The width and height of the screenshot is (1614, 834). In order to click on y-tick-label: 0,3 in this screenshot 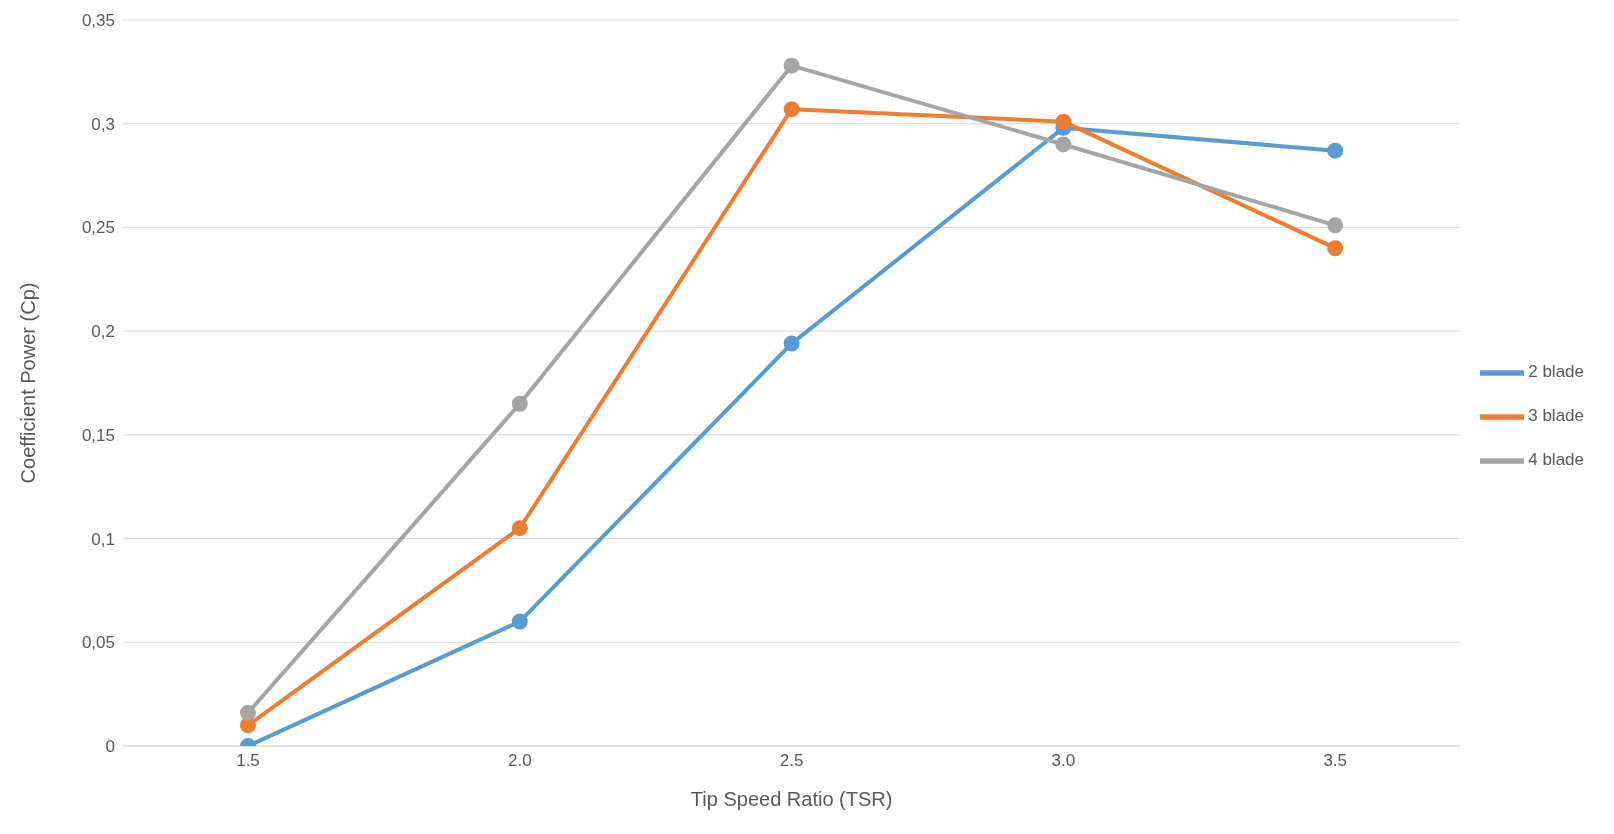, I will do `click(103, 124)`.